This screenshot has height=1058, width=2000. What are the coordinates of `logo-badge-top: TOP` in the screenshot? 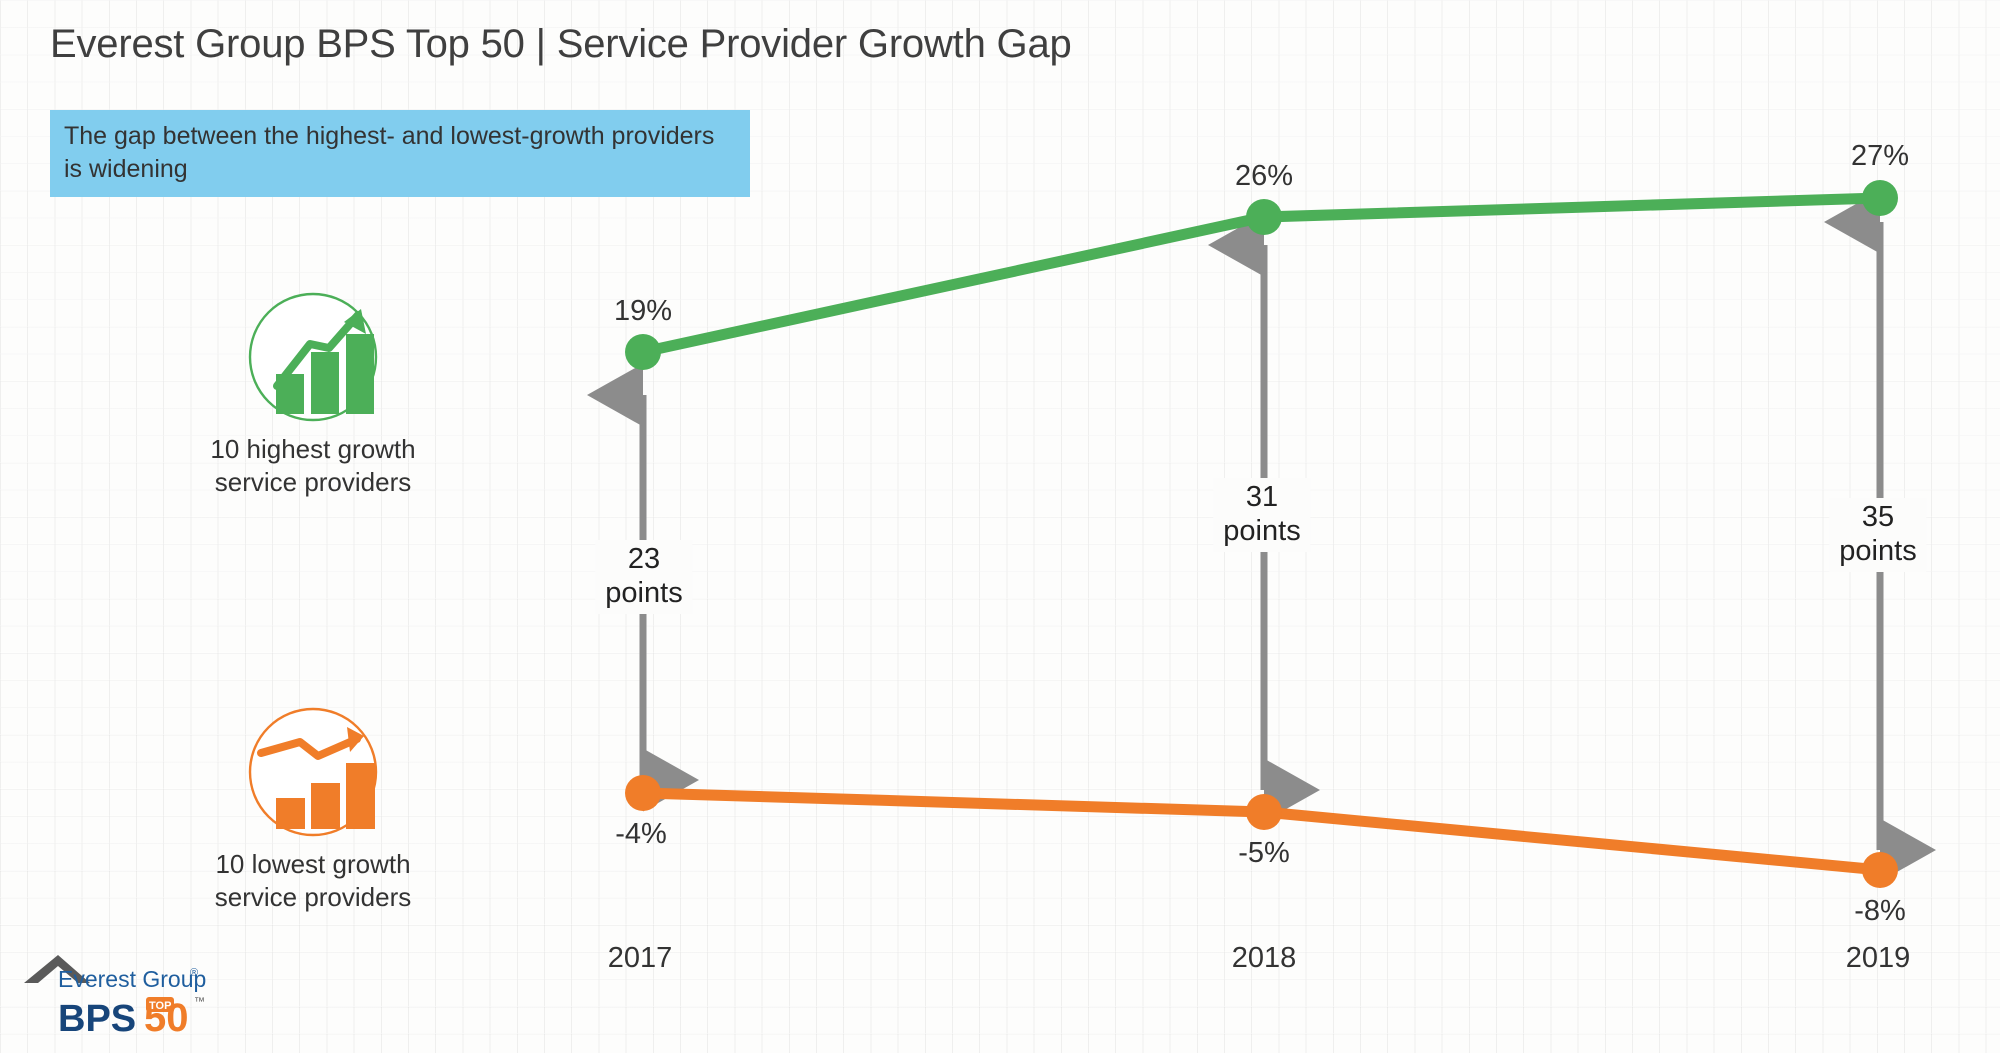 It's located at (160, 1006).